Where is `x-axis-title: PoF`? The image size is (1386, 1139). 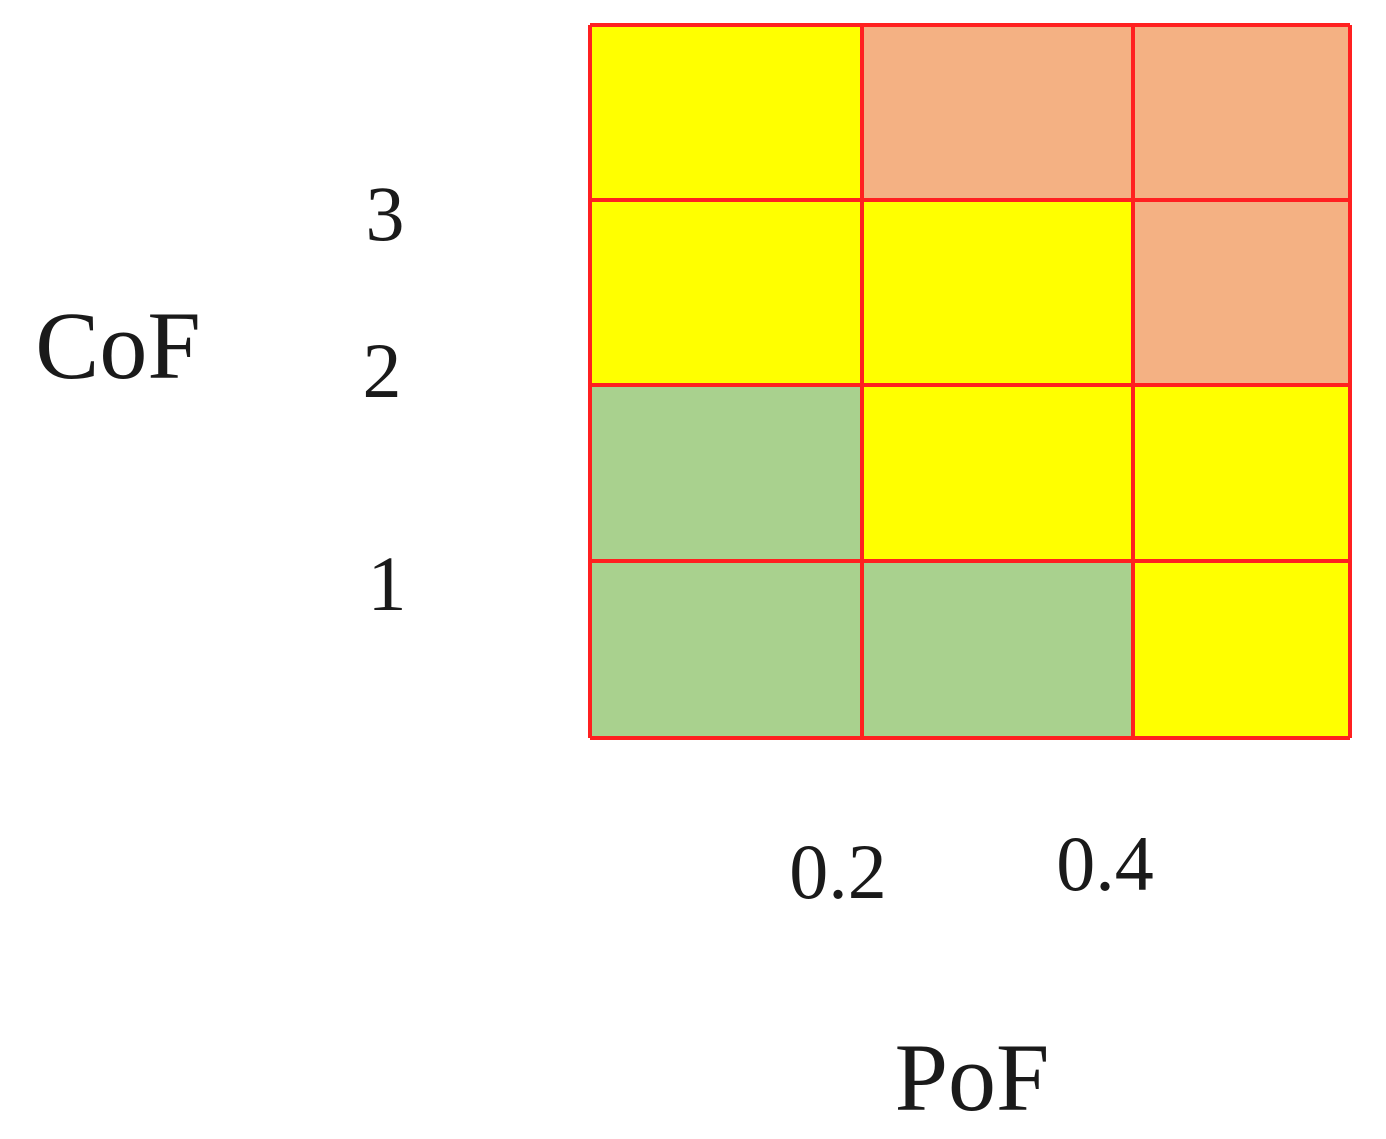
x-axis-title: PoF is located at coordinates (972, 1077).